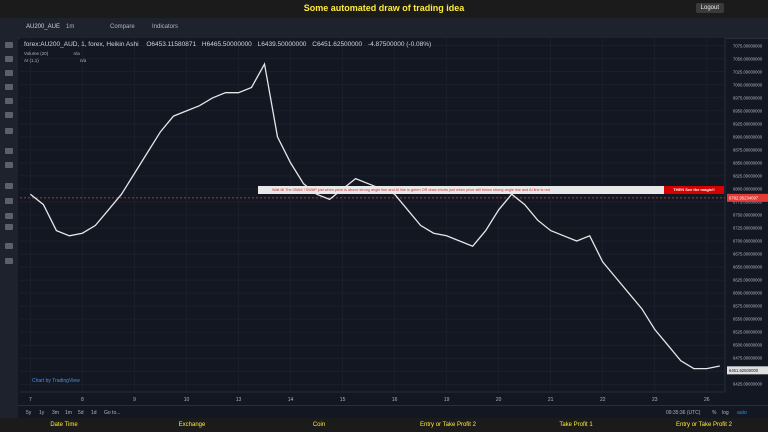 The height and width of the screenshot is (432, 768). Describe the element at coordinates (30, 400) in the screenshot. I see `x-tick-label: 7` at that location.